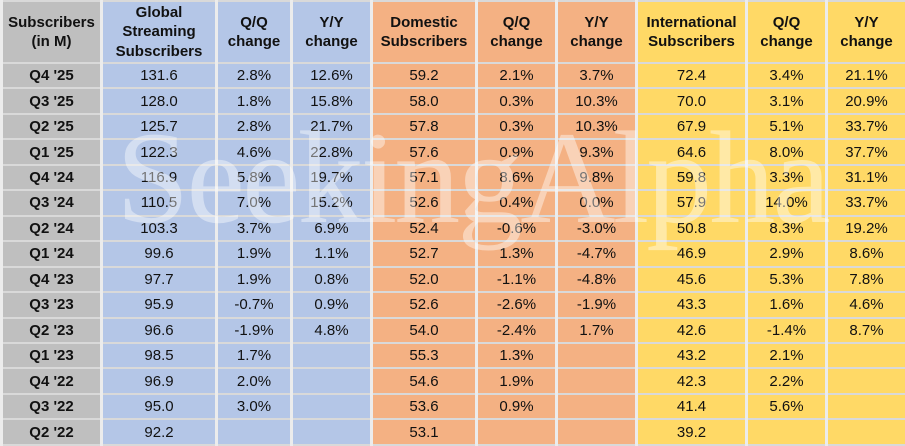  I want to click on table-cell: 4.6%, so click(254, 152).